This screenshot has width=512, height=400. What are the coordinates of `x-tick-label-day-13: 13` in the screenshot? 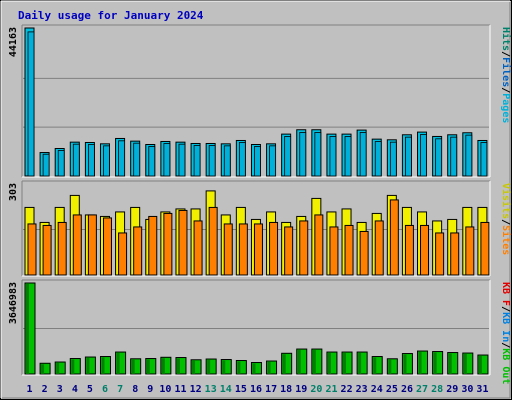 It's located at (211, 389).